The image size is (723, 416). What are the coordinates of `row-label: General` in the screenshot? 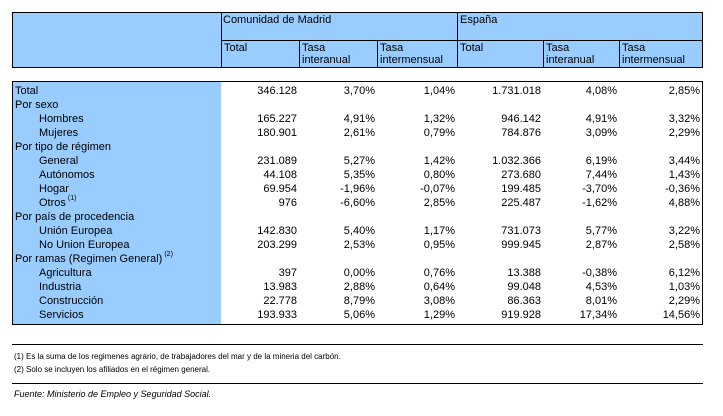 It's located at (59, 161).